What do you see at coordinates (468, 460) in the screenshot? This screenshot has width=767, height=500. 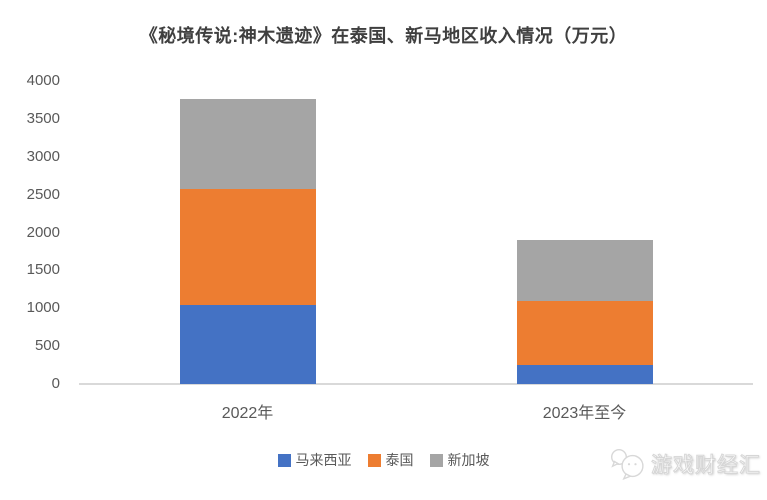 I see `legend-label-singapore: 新加坡` at bounding box center [468, 460].